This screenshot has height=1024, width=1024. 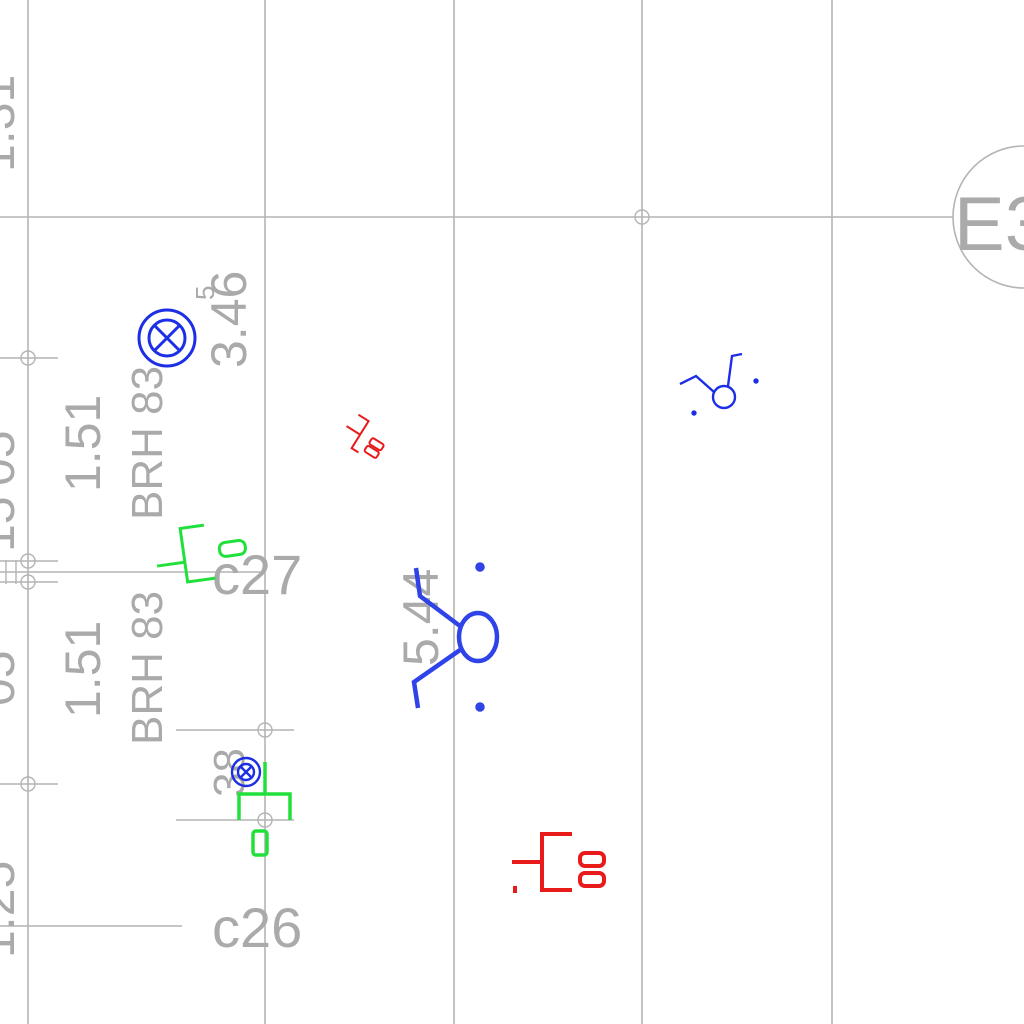 What do you see at coordinates (989, 224) in the screenshot?
I see `grid-bubble-label: E3` at bounding box center [989, 224].